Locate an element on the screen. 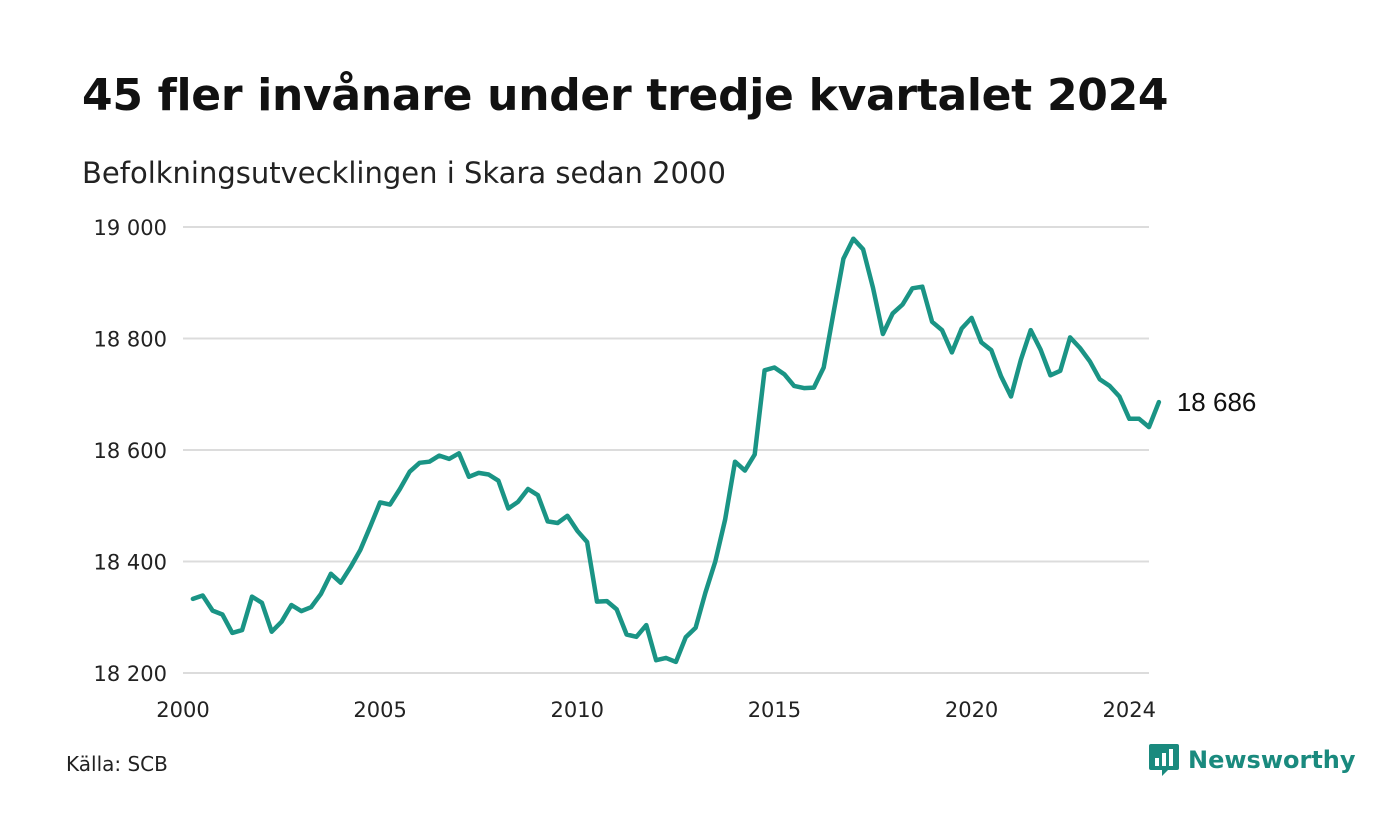 The image size is (1400, 840). y-tick-label: 18 600 is located at coordinates (130, 451).